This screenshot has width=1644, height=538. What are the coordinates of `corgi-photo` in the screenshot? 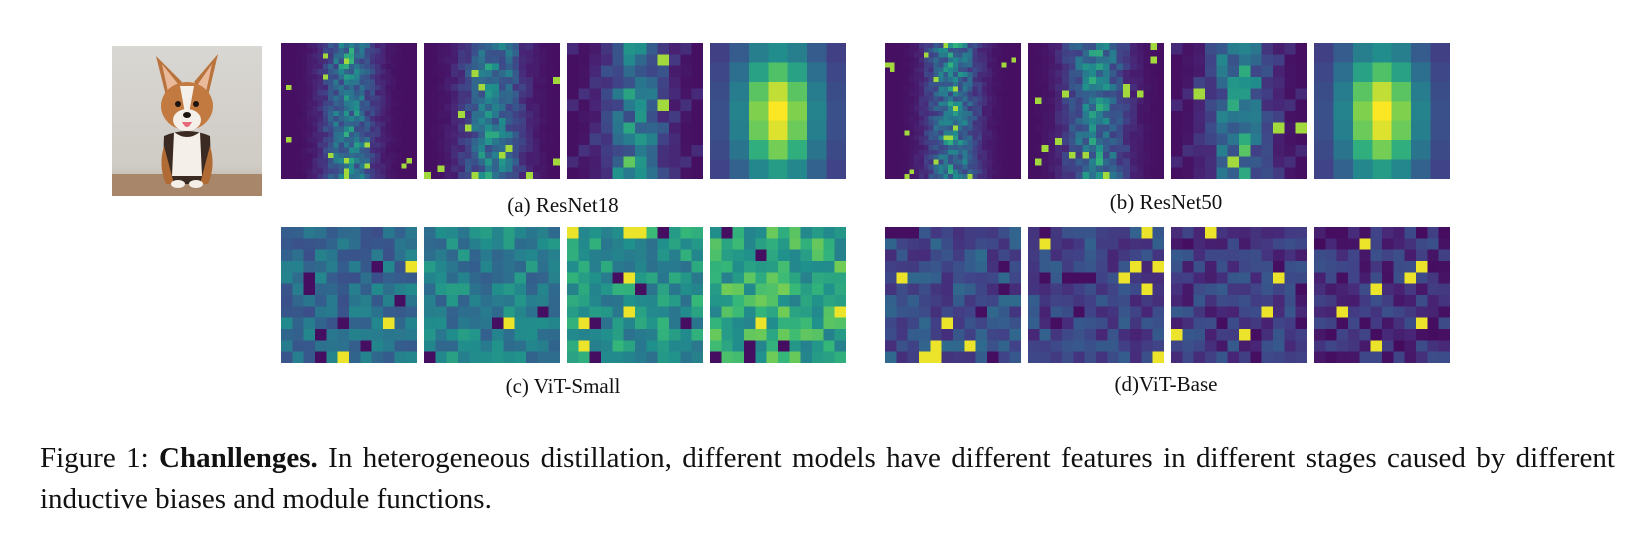 It's located at (187, 121).